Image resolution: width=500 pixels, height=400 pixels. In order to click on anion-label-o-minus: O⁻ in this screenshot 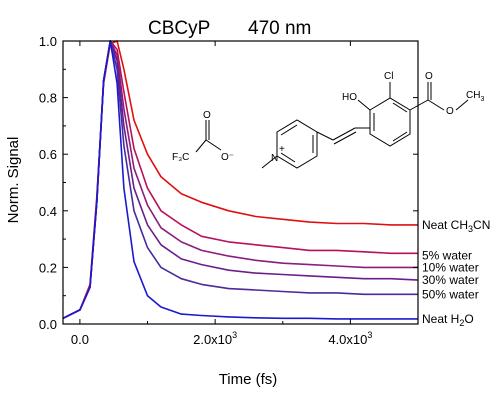, I will do `click(227, 157)`.